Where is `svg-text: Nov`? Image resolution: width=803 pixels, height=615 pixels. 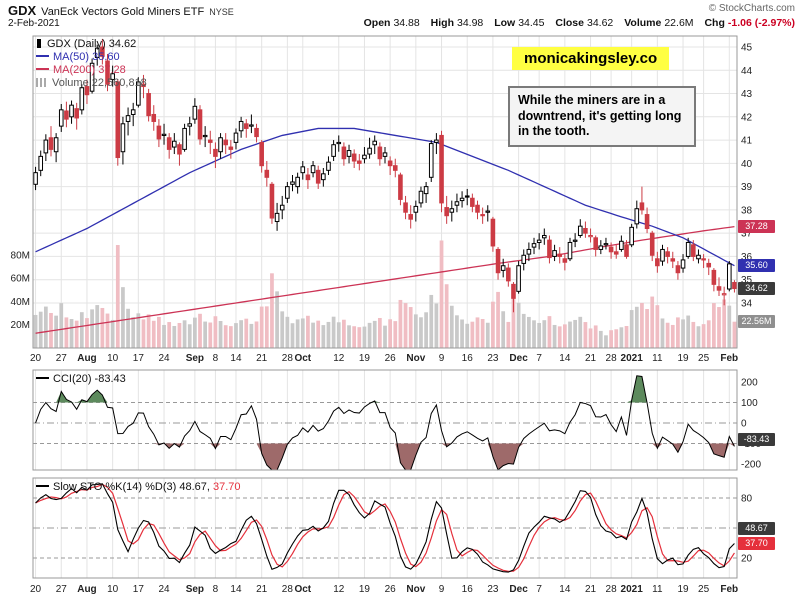 svg-text: Nov is located at coordinates (415, 358).